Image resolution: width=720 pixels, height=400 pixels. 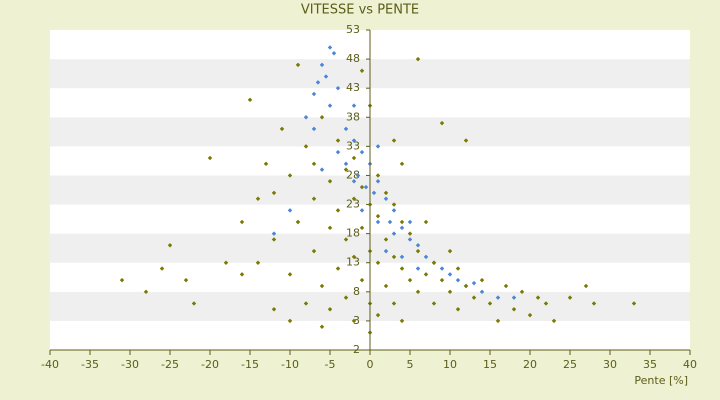 What do you see at coordinates (356, 291) in the screenshot?
I see `y-tick-label: 8` at bounding box center [356, 291].